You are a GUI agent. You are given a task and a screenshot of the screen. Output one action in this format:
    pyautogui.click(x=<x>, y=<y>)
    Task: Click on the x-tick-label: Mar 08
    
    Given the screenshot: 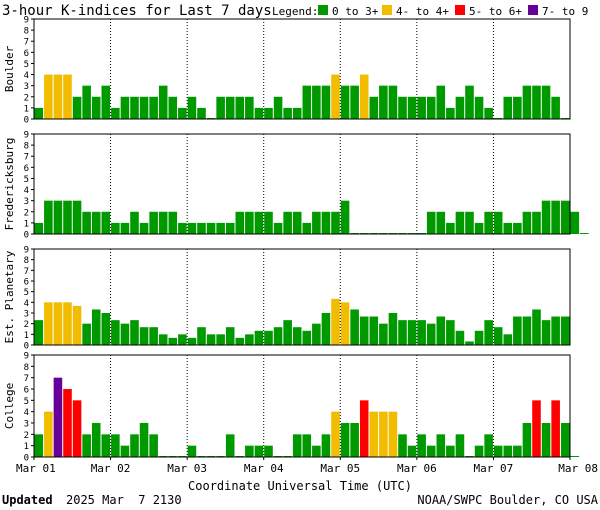 What is the action you would take?
    pyautogui.click(x=578, y=468)
    